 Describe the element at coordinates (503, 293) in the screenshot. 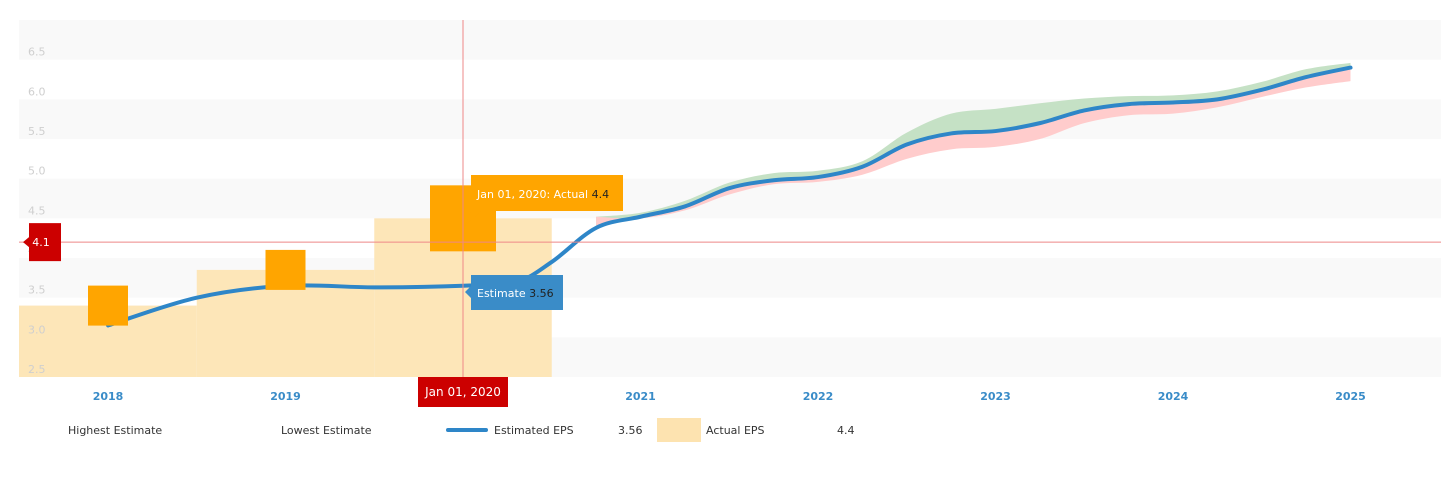

I see `tooltip-estimate-label: Estimate` at that location.